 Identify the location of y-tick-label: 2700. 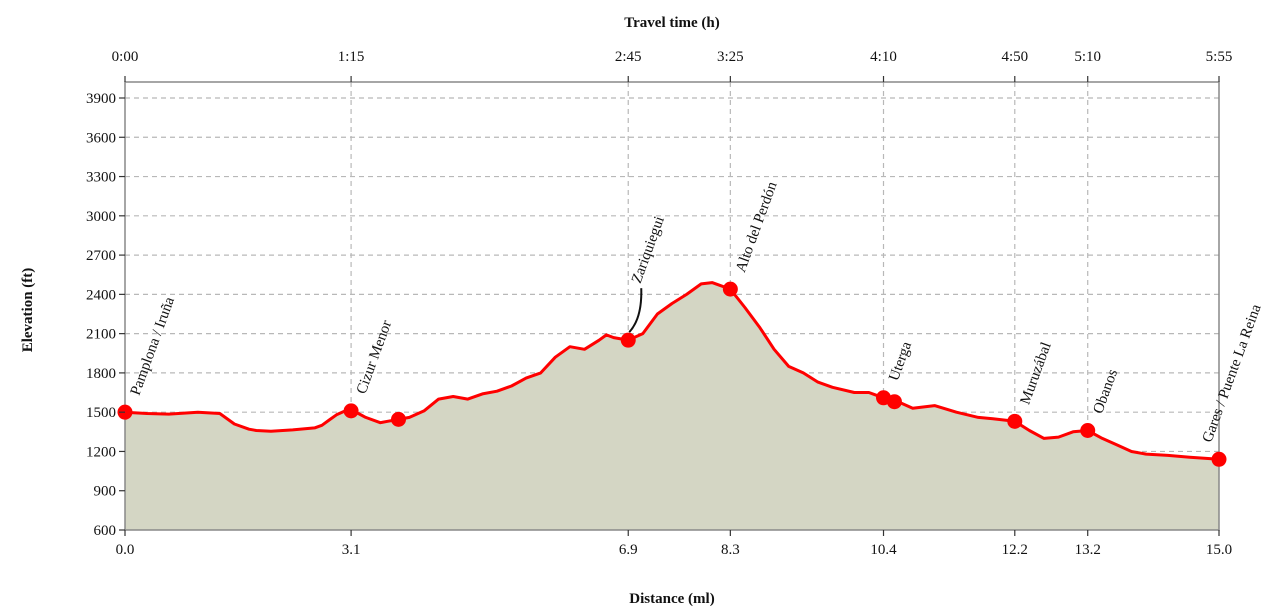
(101, 256).